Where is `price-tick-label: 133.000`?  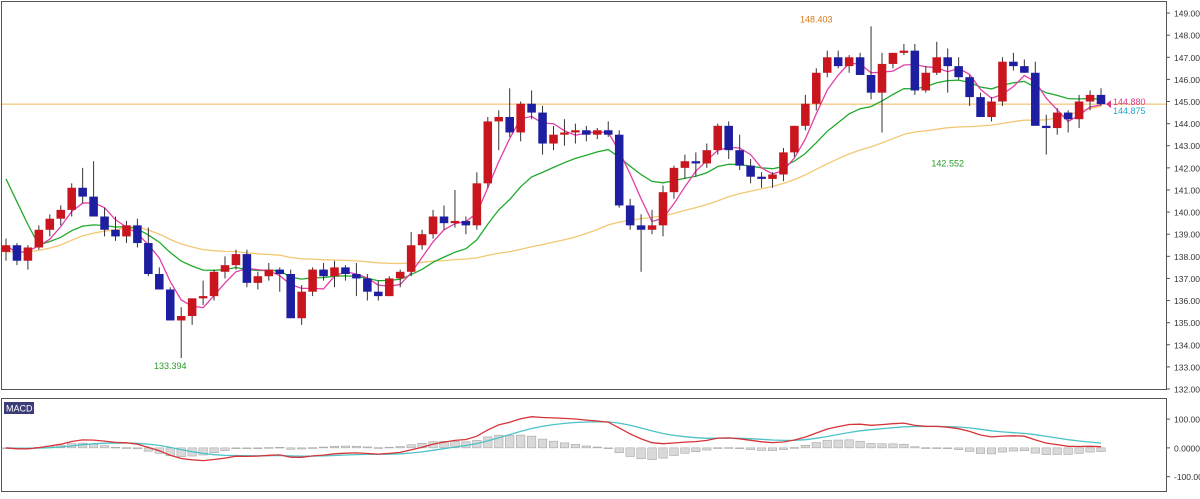 price-tick-label: 133.000 is located at coordinates (1187, 367).